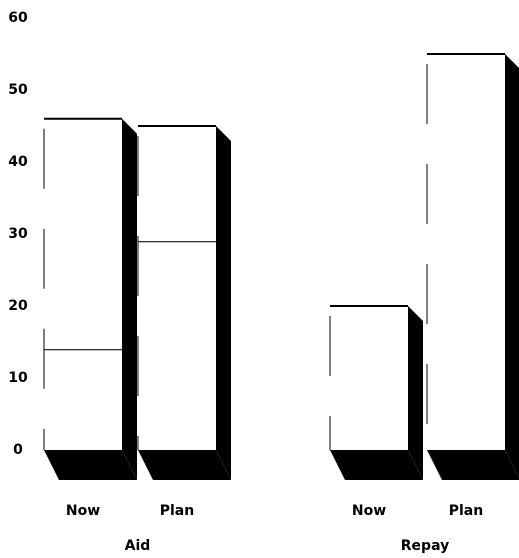 The height and width of the screenshot is (558, 519). I want to click on y-tick-label: 30, so click(18, 234).